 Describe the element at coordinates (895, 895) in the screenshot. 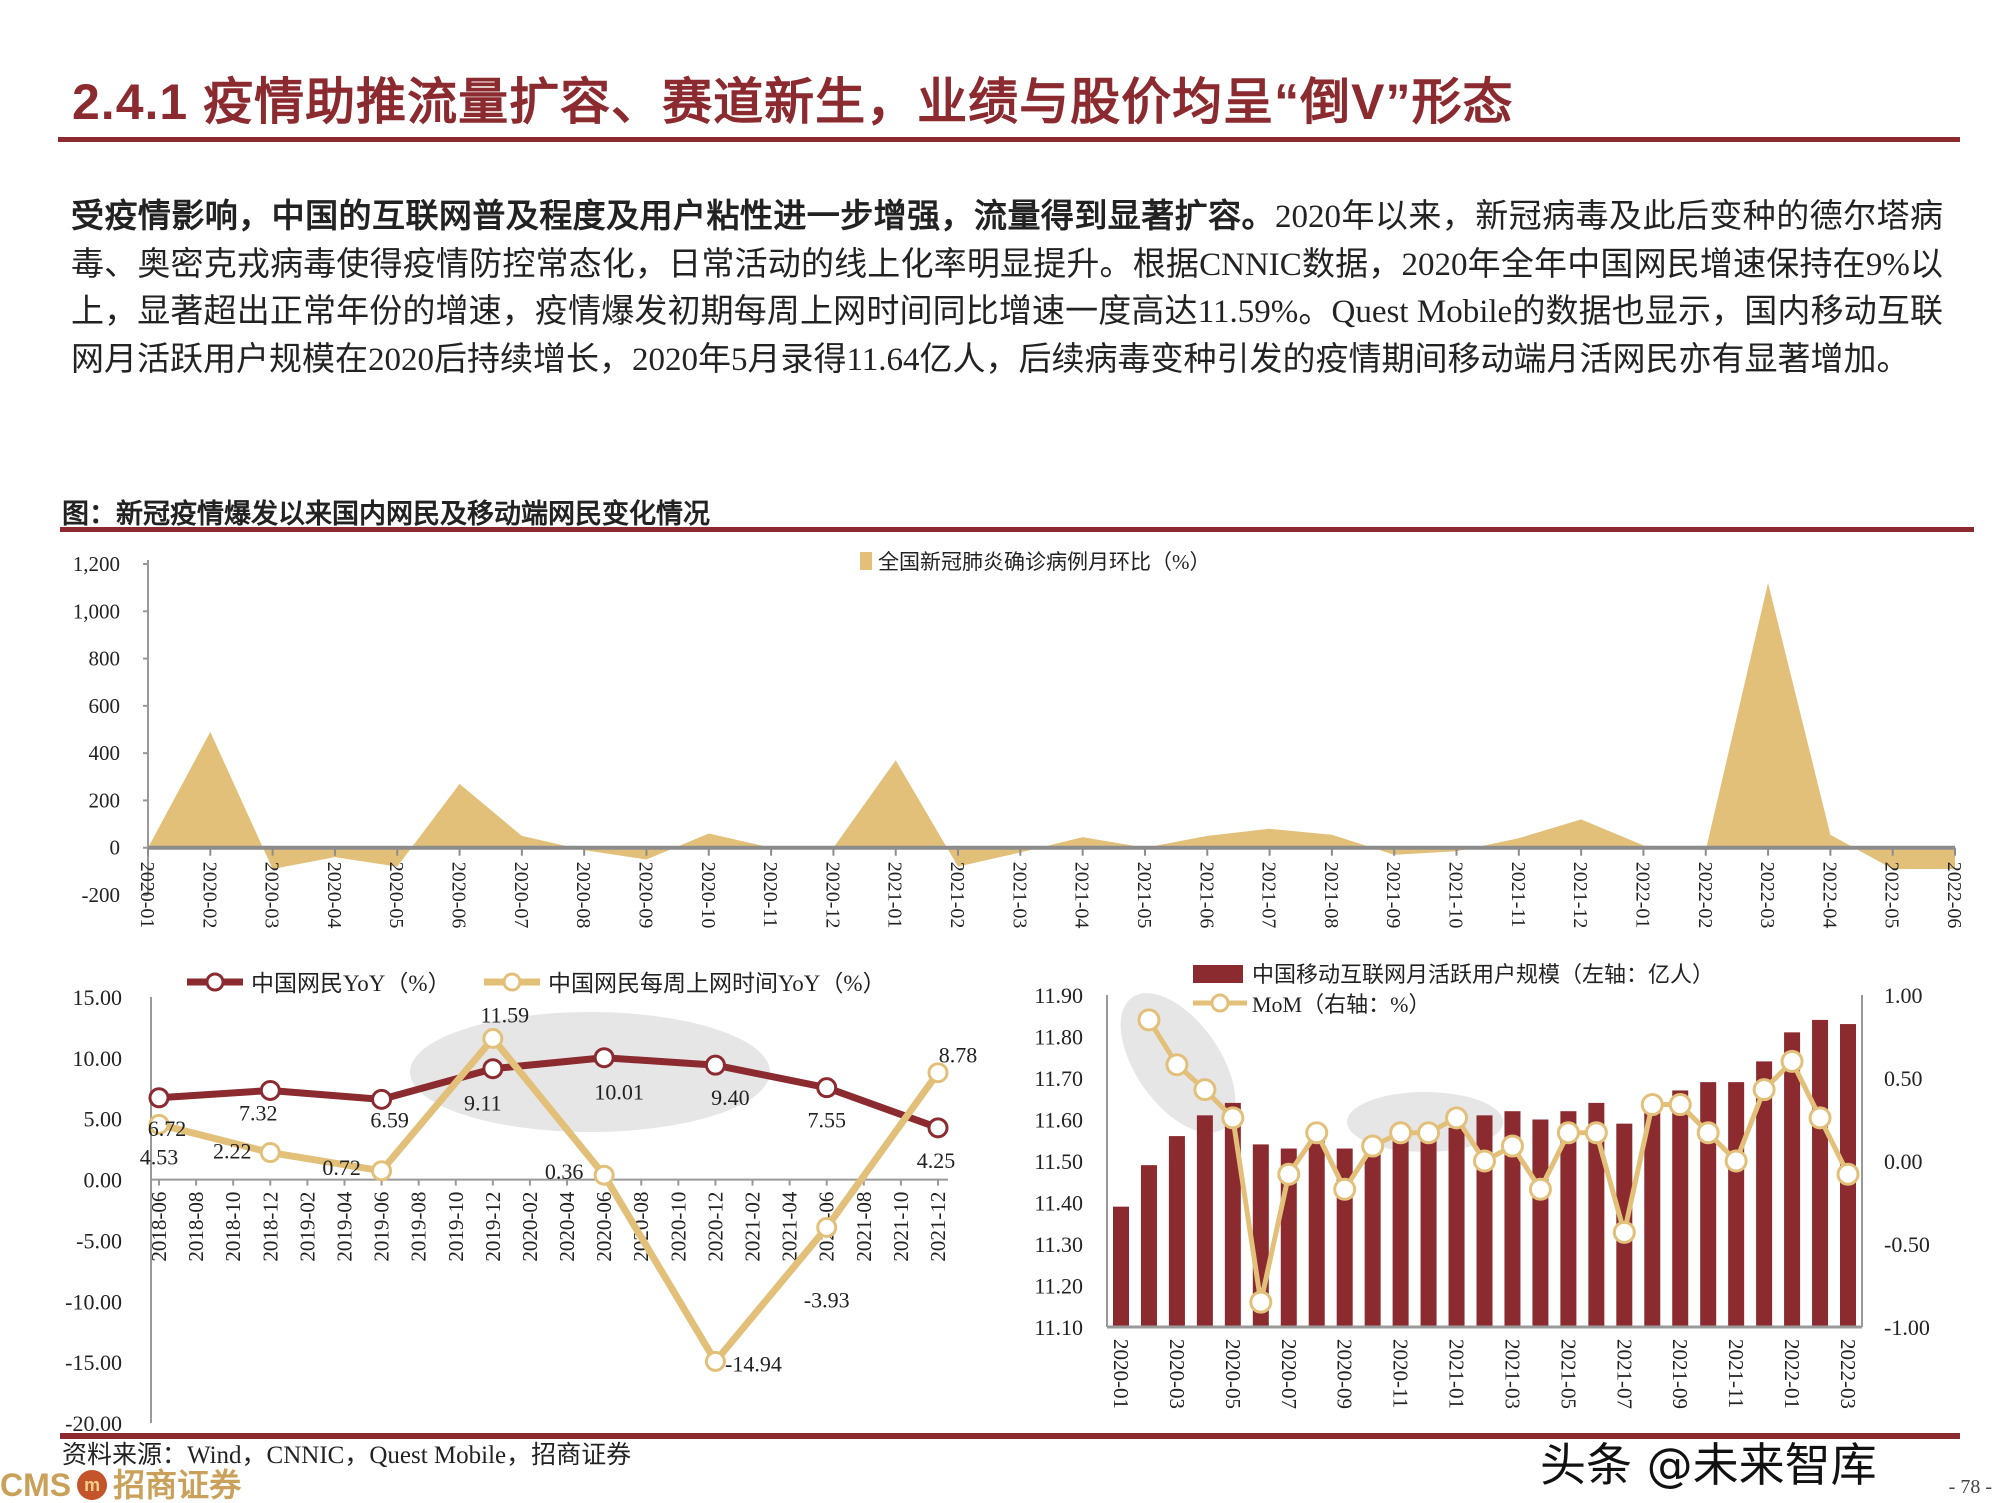

I see `x-tick-label: 2021-01` at that location.